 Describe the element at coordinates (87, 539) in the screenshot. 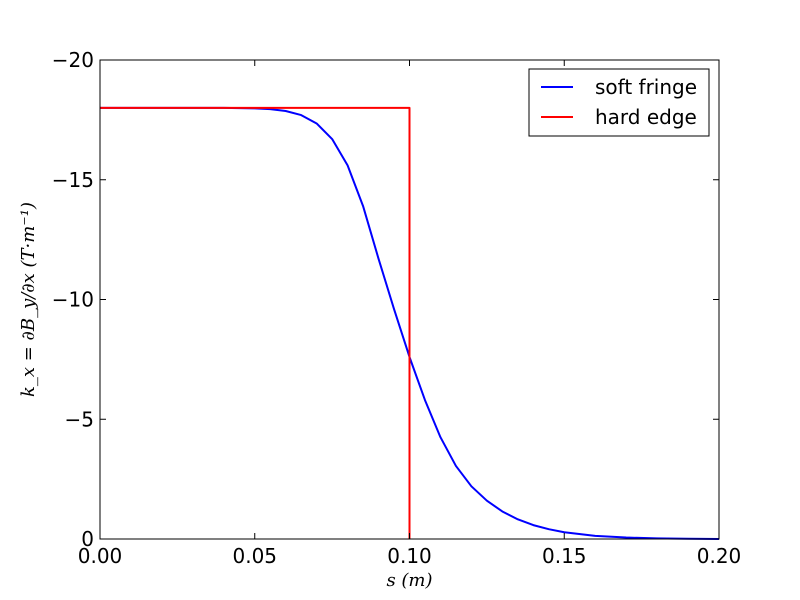

I see `y-tick-label: 0` at that location.